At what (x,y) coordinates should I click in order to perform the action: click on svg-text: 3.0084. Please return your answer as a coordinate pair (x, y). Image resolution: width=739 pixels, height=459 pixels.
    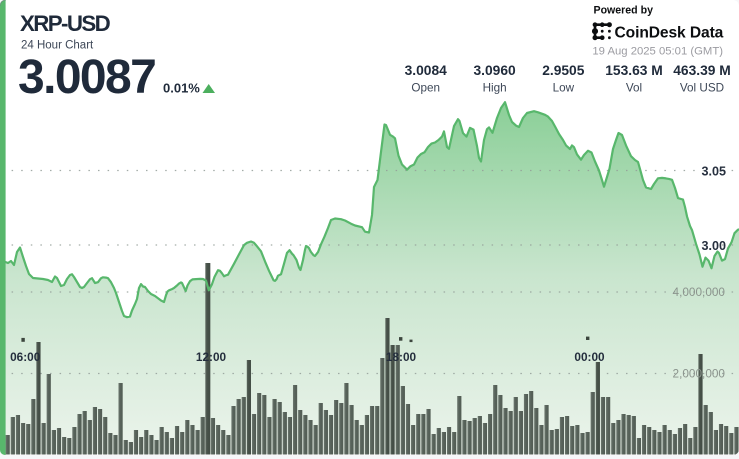
    Looking at the image, I should click on (426, 70).